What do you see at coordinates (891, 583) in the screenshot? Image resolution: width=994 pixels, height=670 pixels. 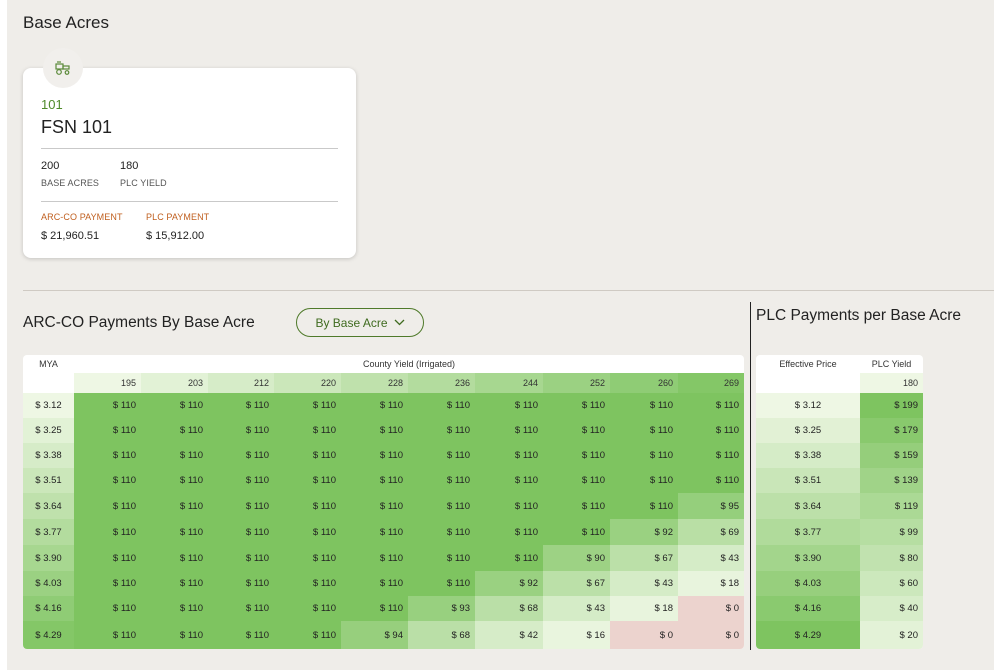 I see `plc-payment-cell: $ 60` at bounding box center [891, 583].